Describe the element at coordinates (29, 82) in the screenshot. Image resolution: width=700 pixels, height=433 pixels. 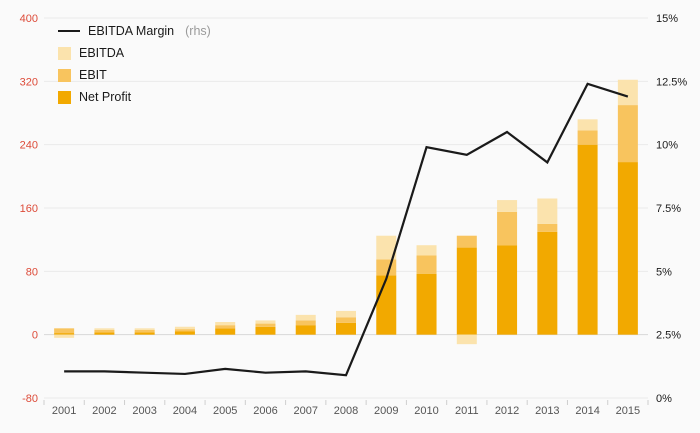
I see `svg-text: 320` at that location.